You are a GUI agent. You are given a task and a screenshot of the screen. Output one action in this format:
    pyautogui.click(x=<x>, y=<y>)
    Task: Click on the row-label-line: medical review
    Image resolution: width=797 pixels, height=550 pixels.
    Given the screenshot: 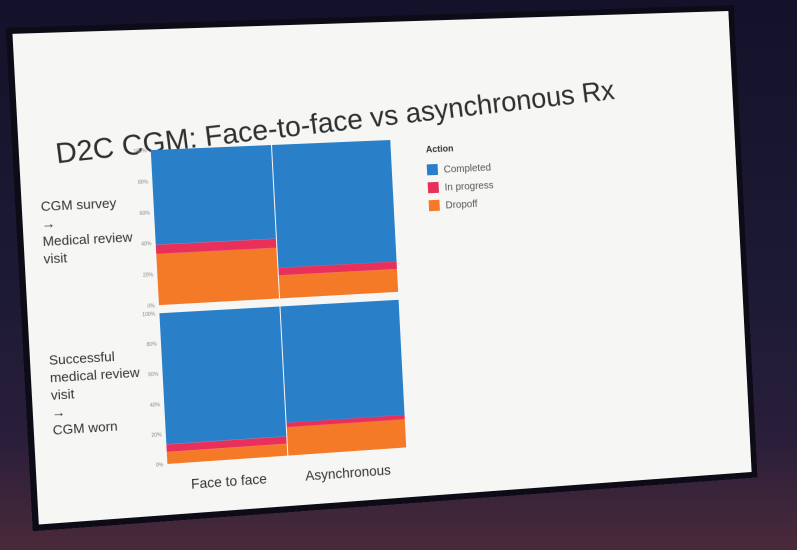 What is the action you would take?
    pyautogui.click(x=95, y=375)
    